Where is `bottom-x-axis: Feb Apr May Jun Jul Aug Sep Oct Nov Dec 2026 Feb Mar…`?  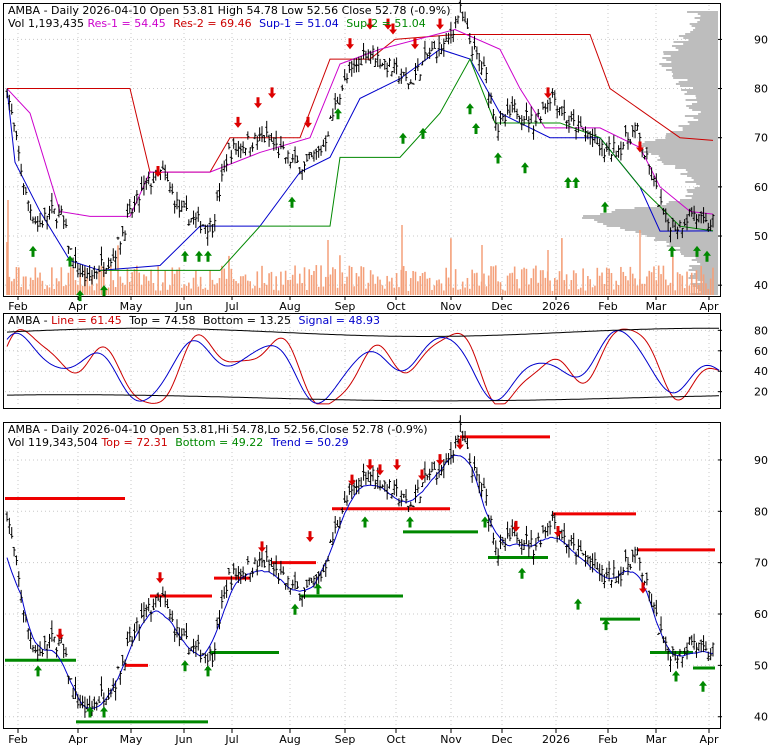 bottom-x-axis: Feb Apr May Jun Jul Aug Sep Oct Nov Dec 2026 Feb Mar… is located at coordinates (363, 737).